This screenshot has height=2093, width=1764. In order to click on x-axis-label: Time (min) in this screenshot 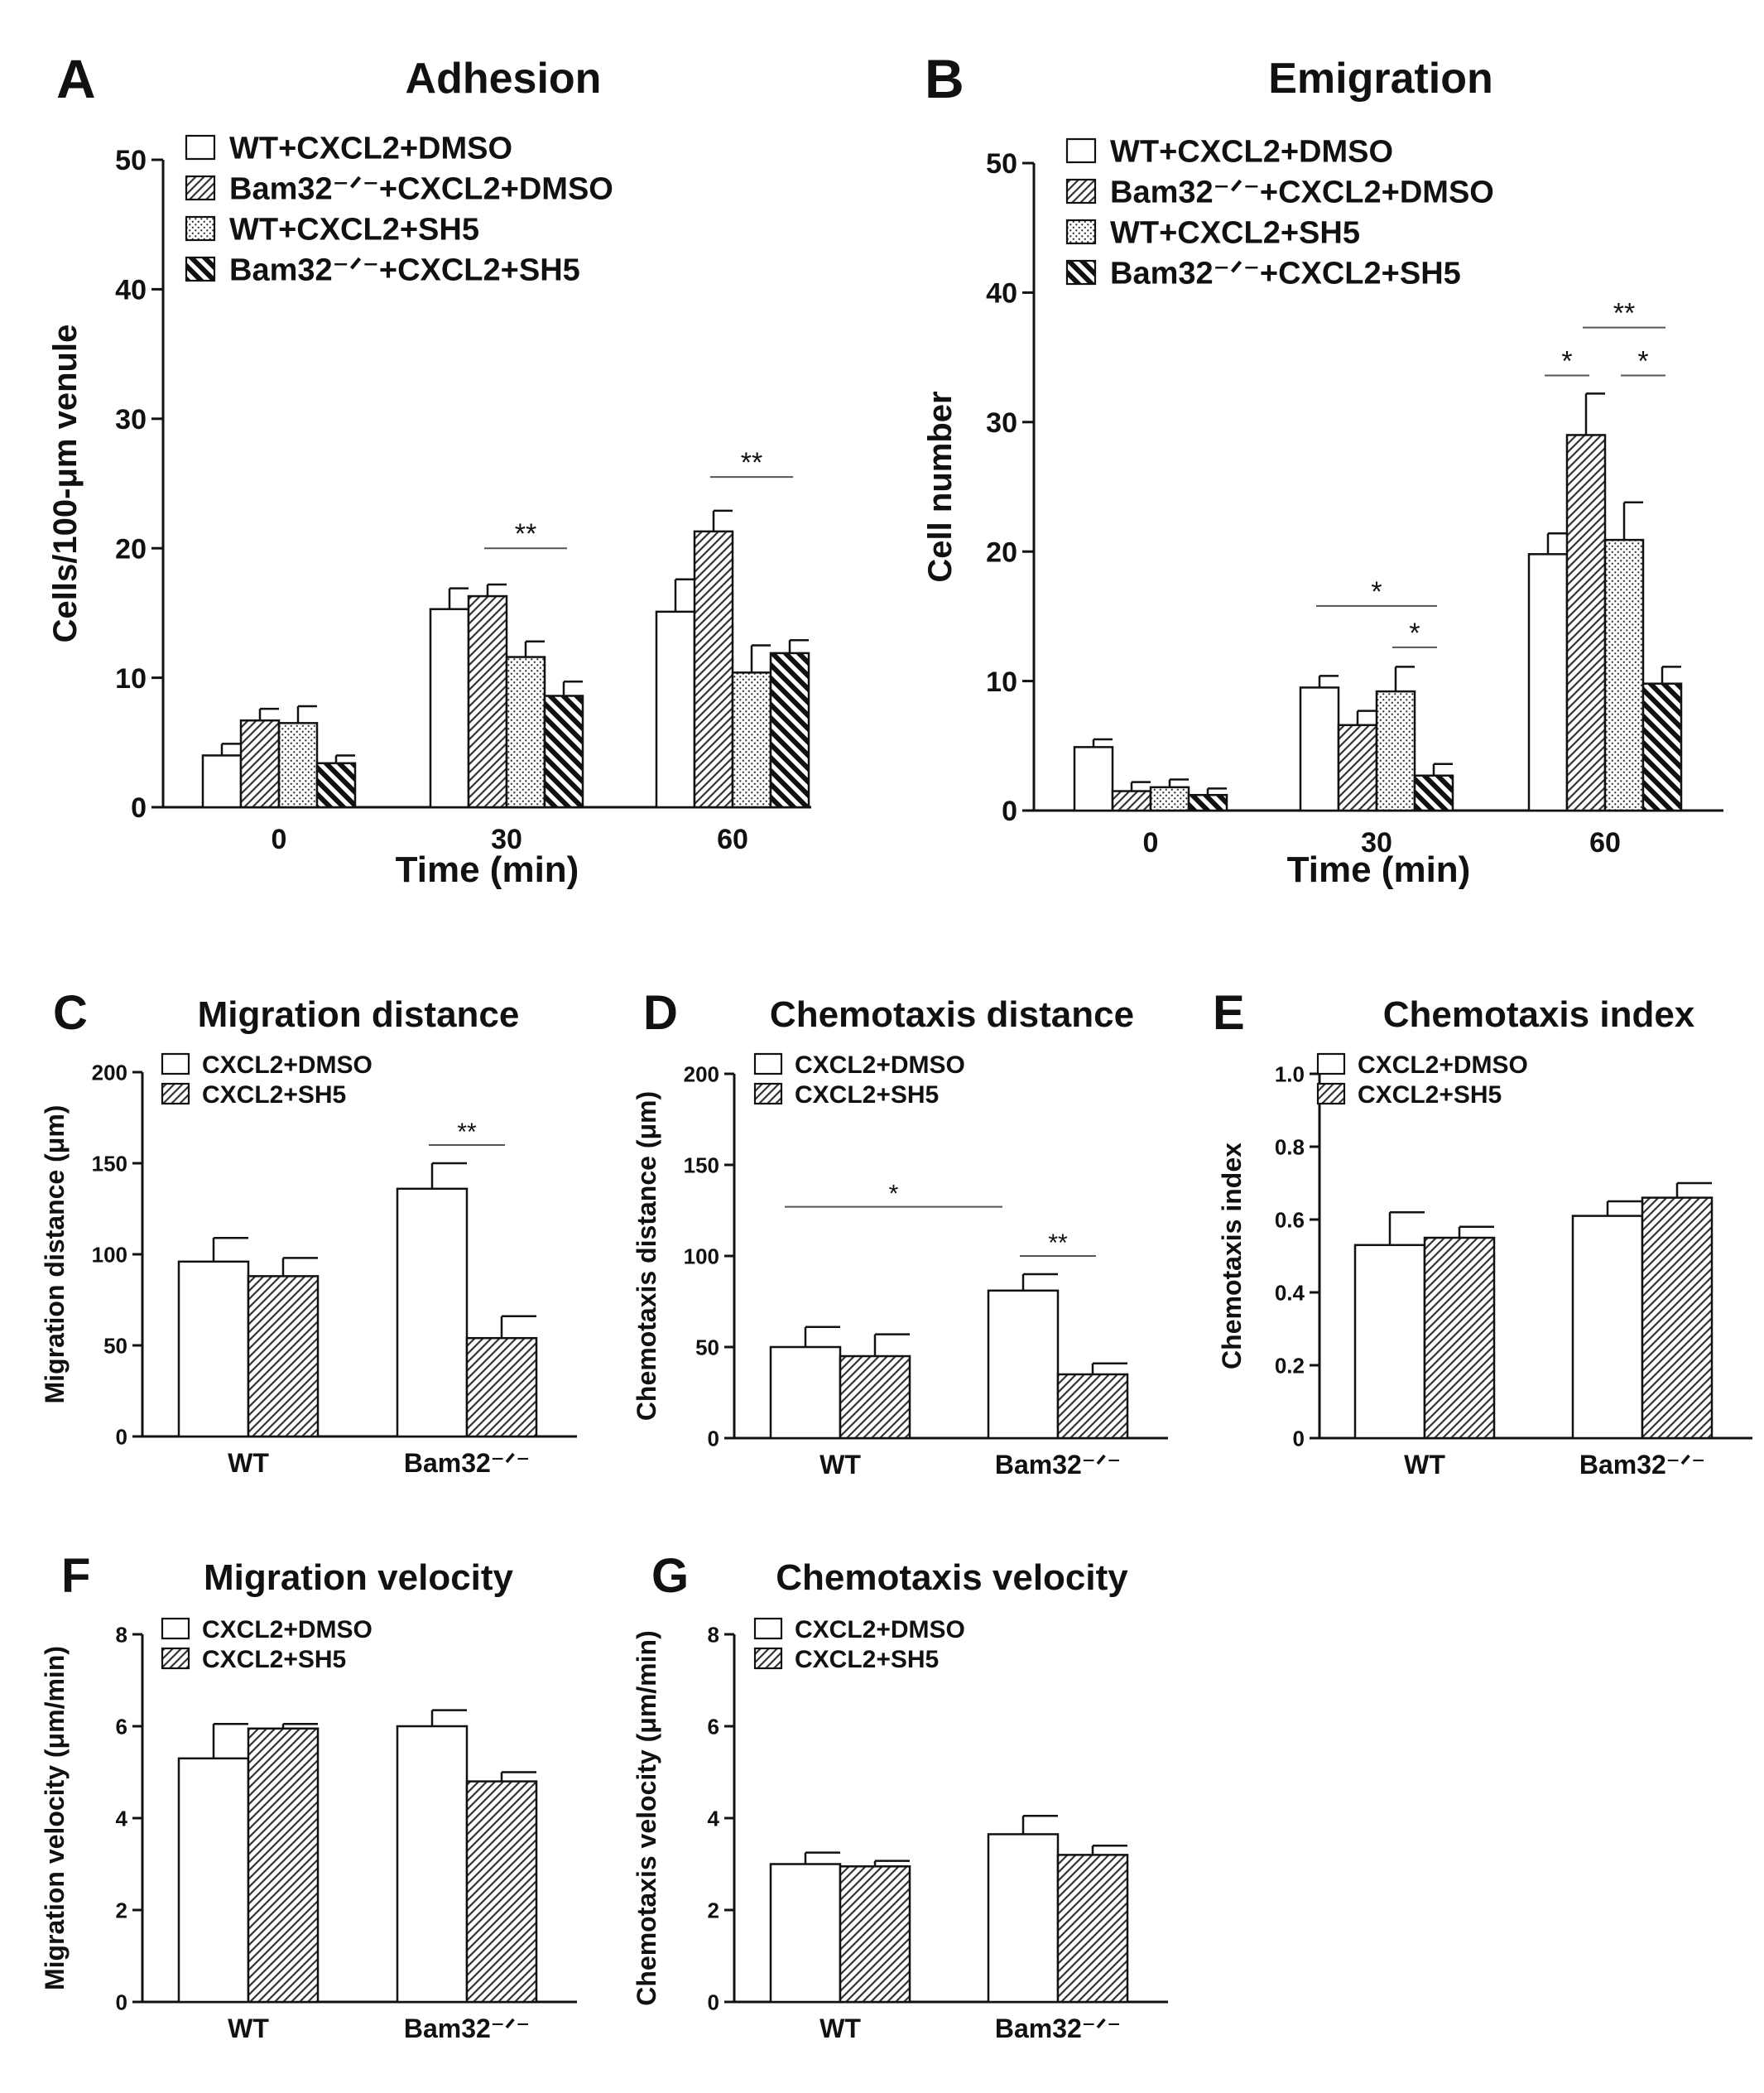, I will do `click(487, 869)`.